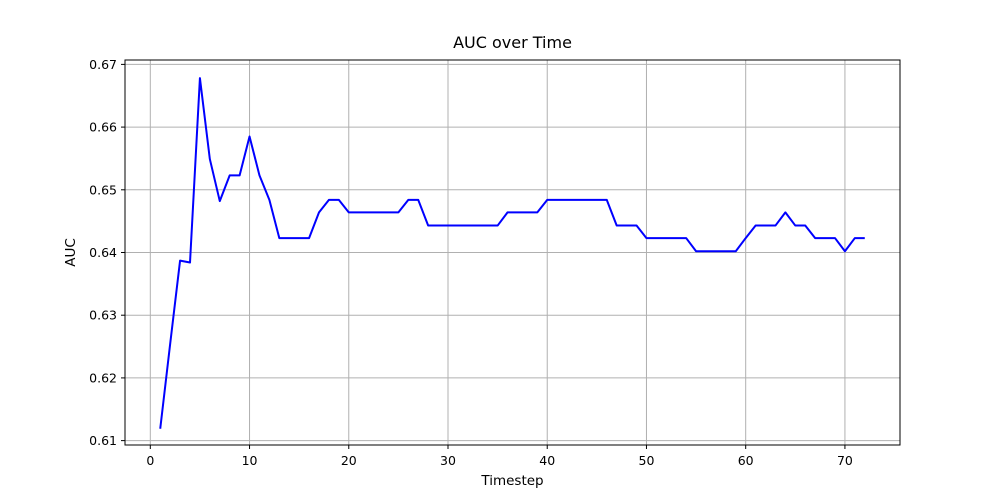 This screenshot has height=500, width=1000. Describe the element at coordinates (103, 377) in the screenshot. I see `y-tick-label: 0.62` at that location.